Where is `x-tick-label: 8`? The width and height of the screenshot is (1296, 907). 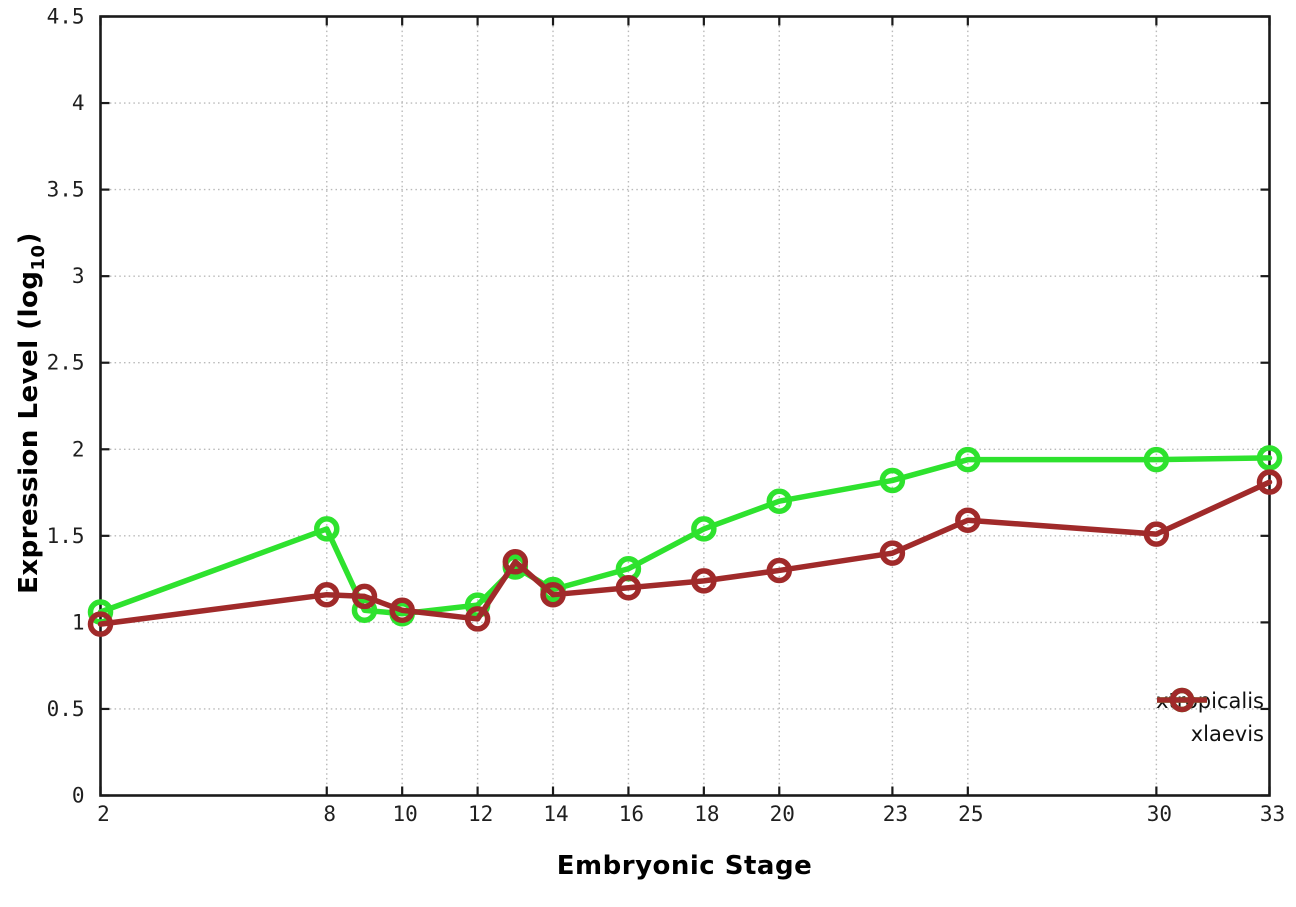
x-tick-label: 8 is located at coordinates (329, 814).